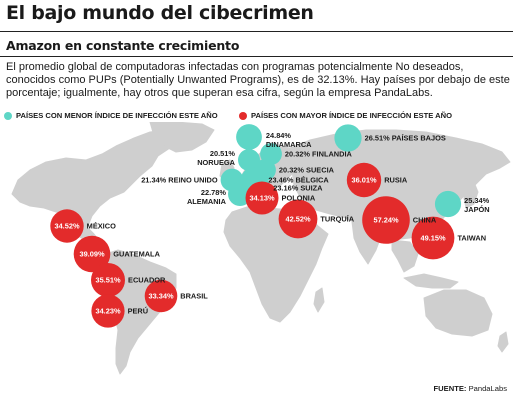 This screenshot has width=513, height=400. I want to click on country-label-dinamarca: DINAMARCA, so click(289, 144).